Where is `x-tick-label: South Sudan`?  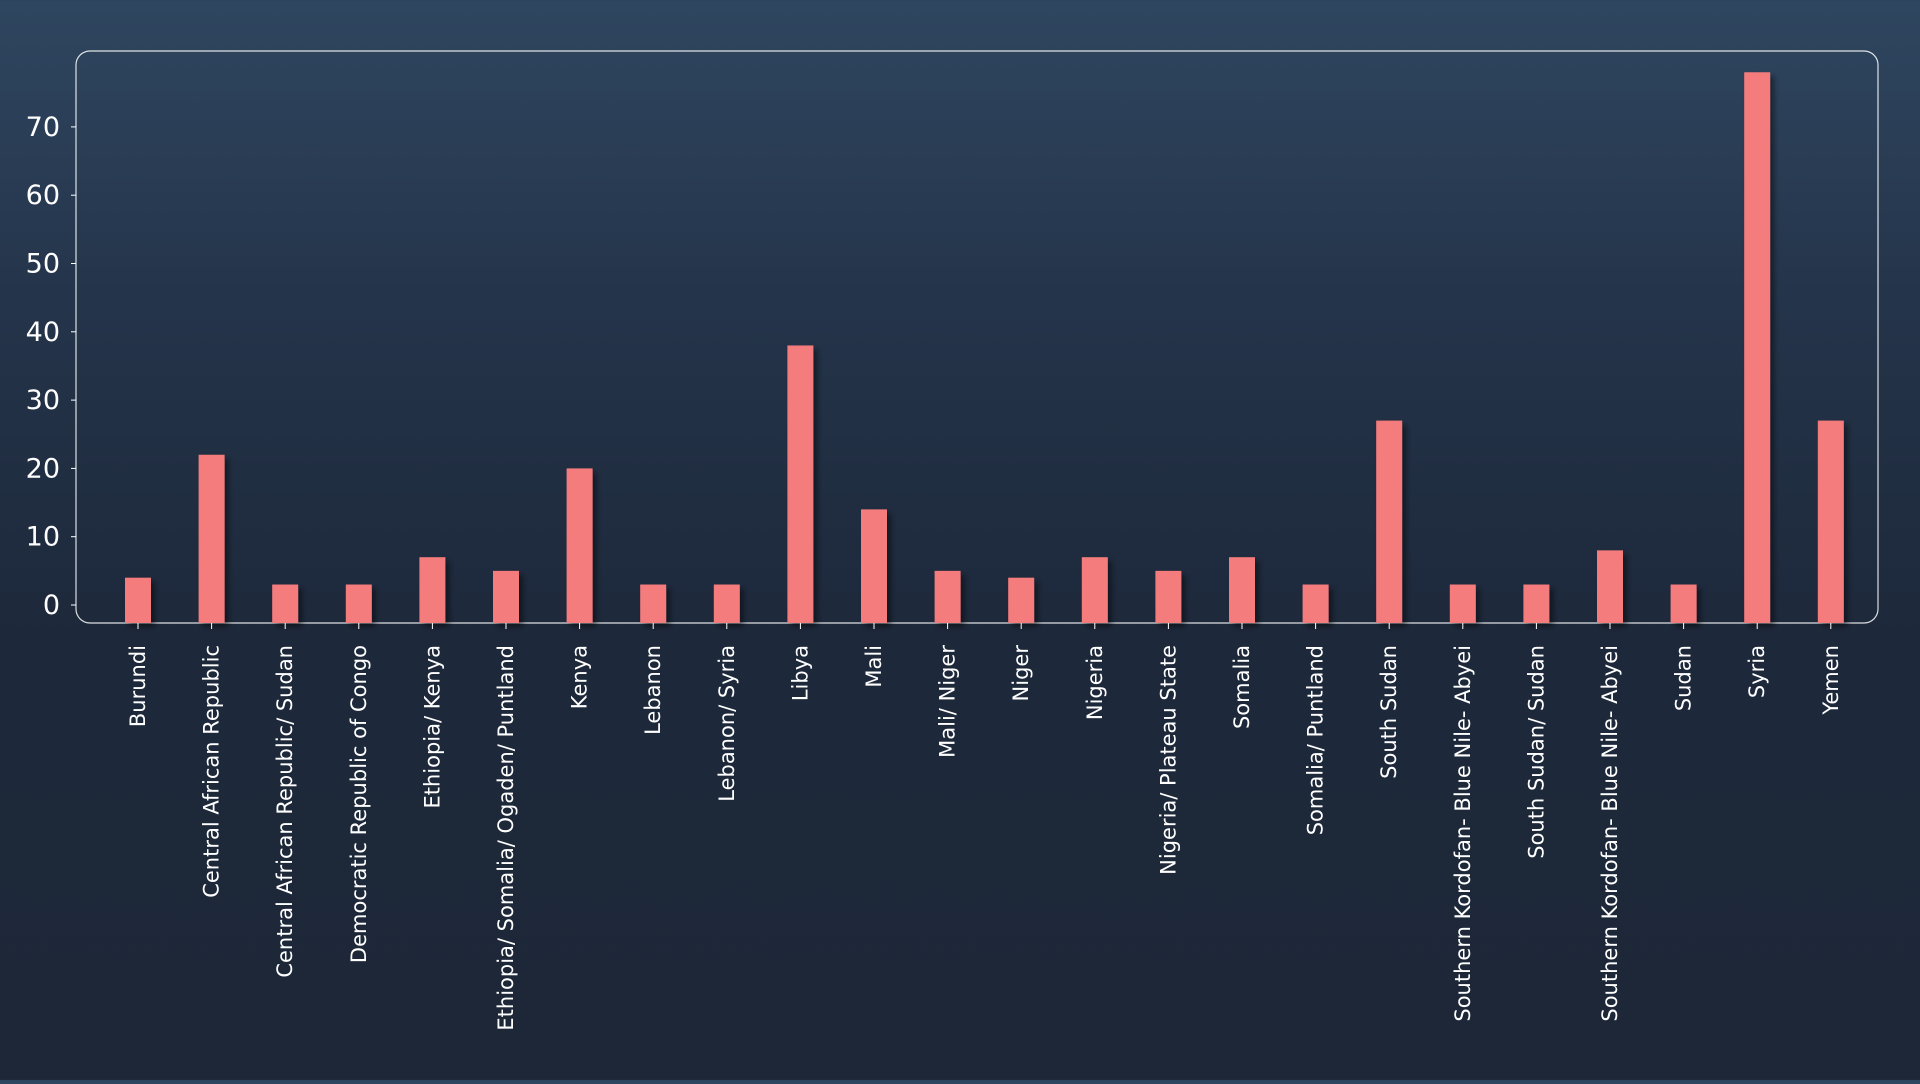 x-tick-label: South Sudan is located at coordinates (1389, 712).